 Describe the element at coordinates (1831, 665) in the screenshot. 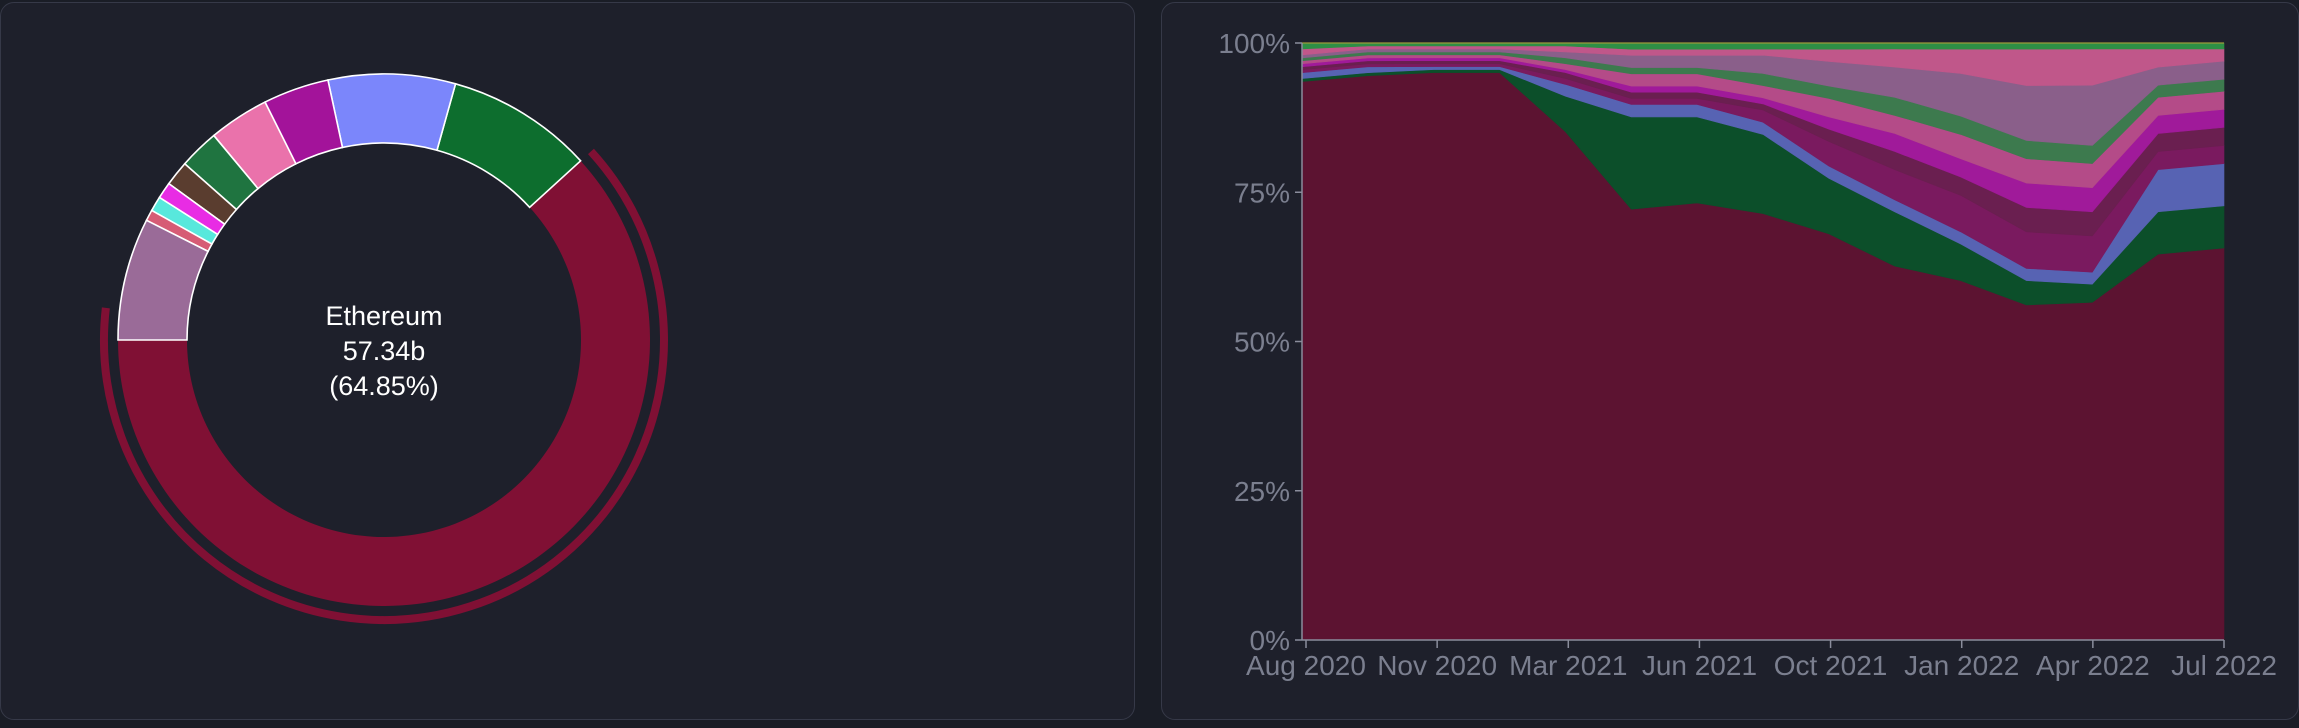

I see `x-tick-label: Oct 2021` at that location.